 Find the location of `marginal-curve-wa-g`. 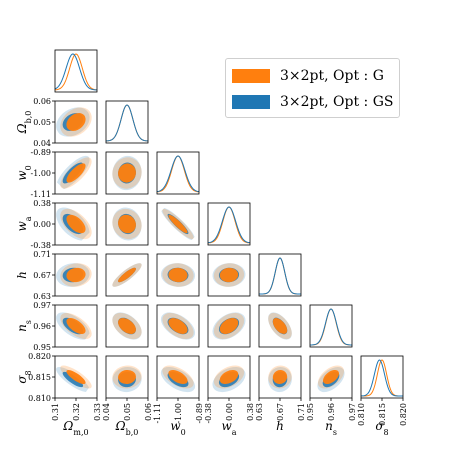

marginal-curve-wa-g is located at coordinates (229, 225).